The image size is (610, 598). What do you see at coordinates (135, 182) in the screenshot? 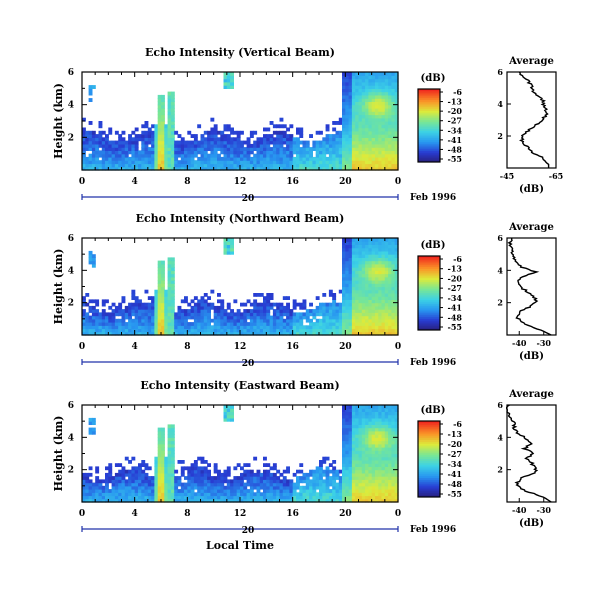
I see `x-tick-label: 4` at bounding box center [135, 182].